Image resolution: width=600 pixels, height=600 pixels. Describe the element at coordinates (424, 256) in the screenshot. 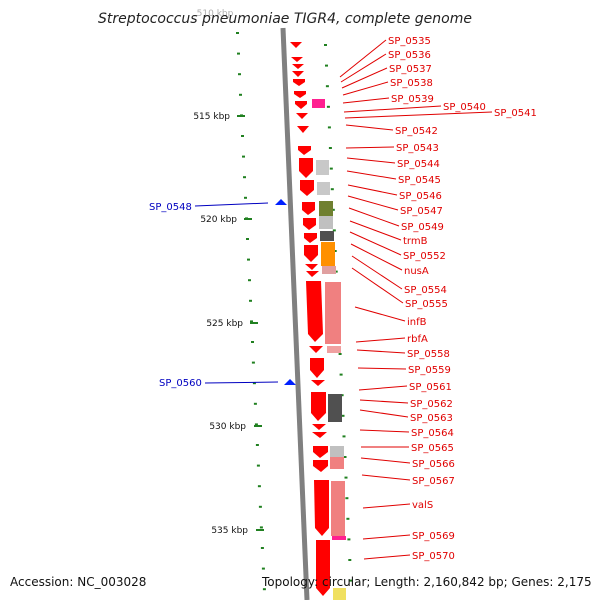

I see `gene-label: SP_0552` at that location.